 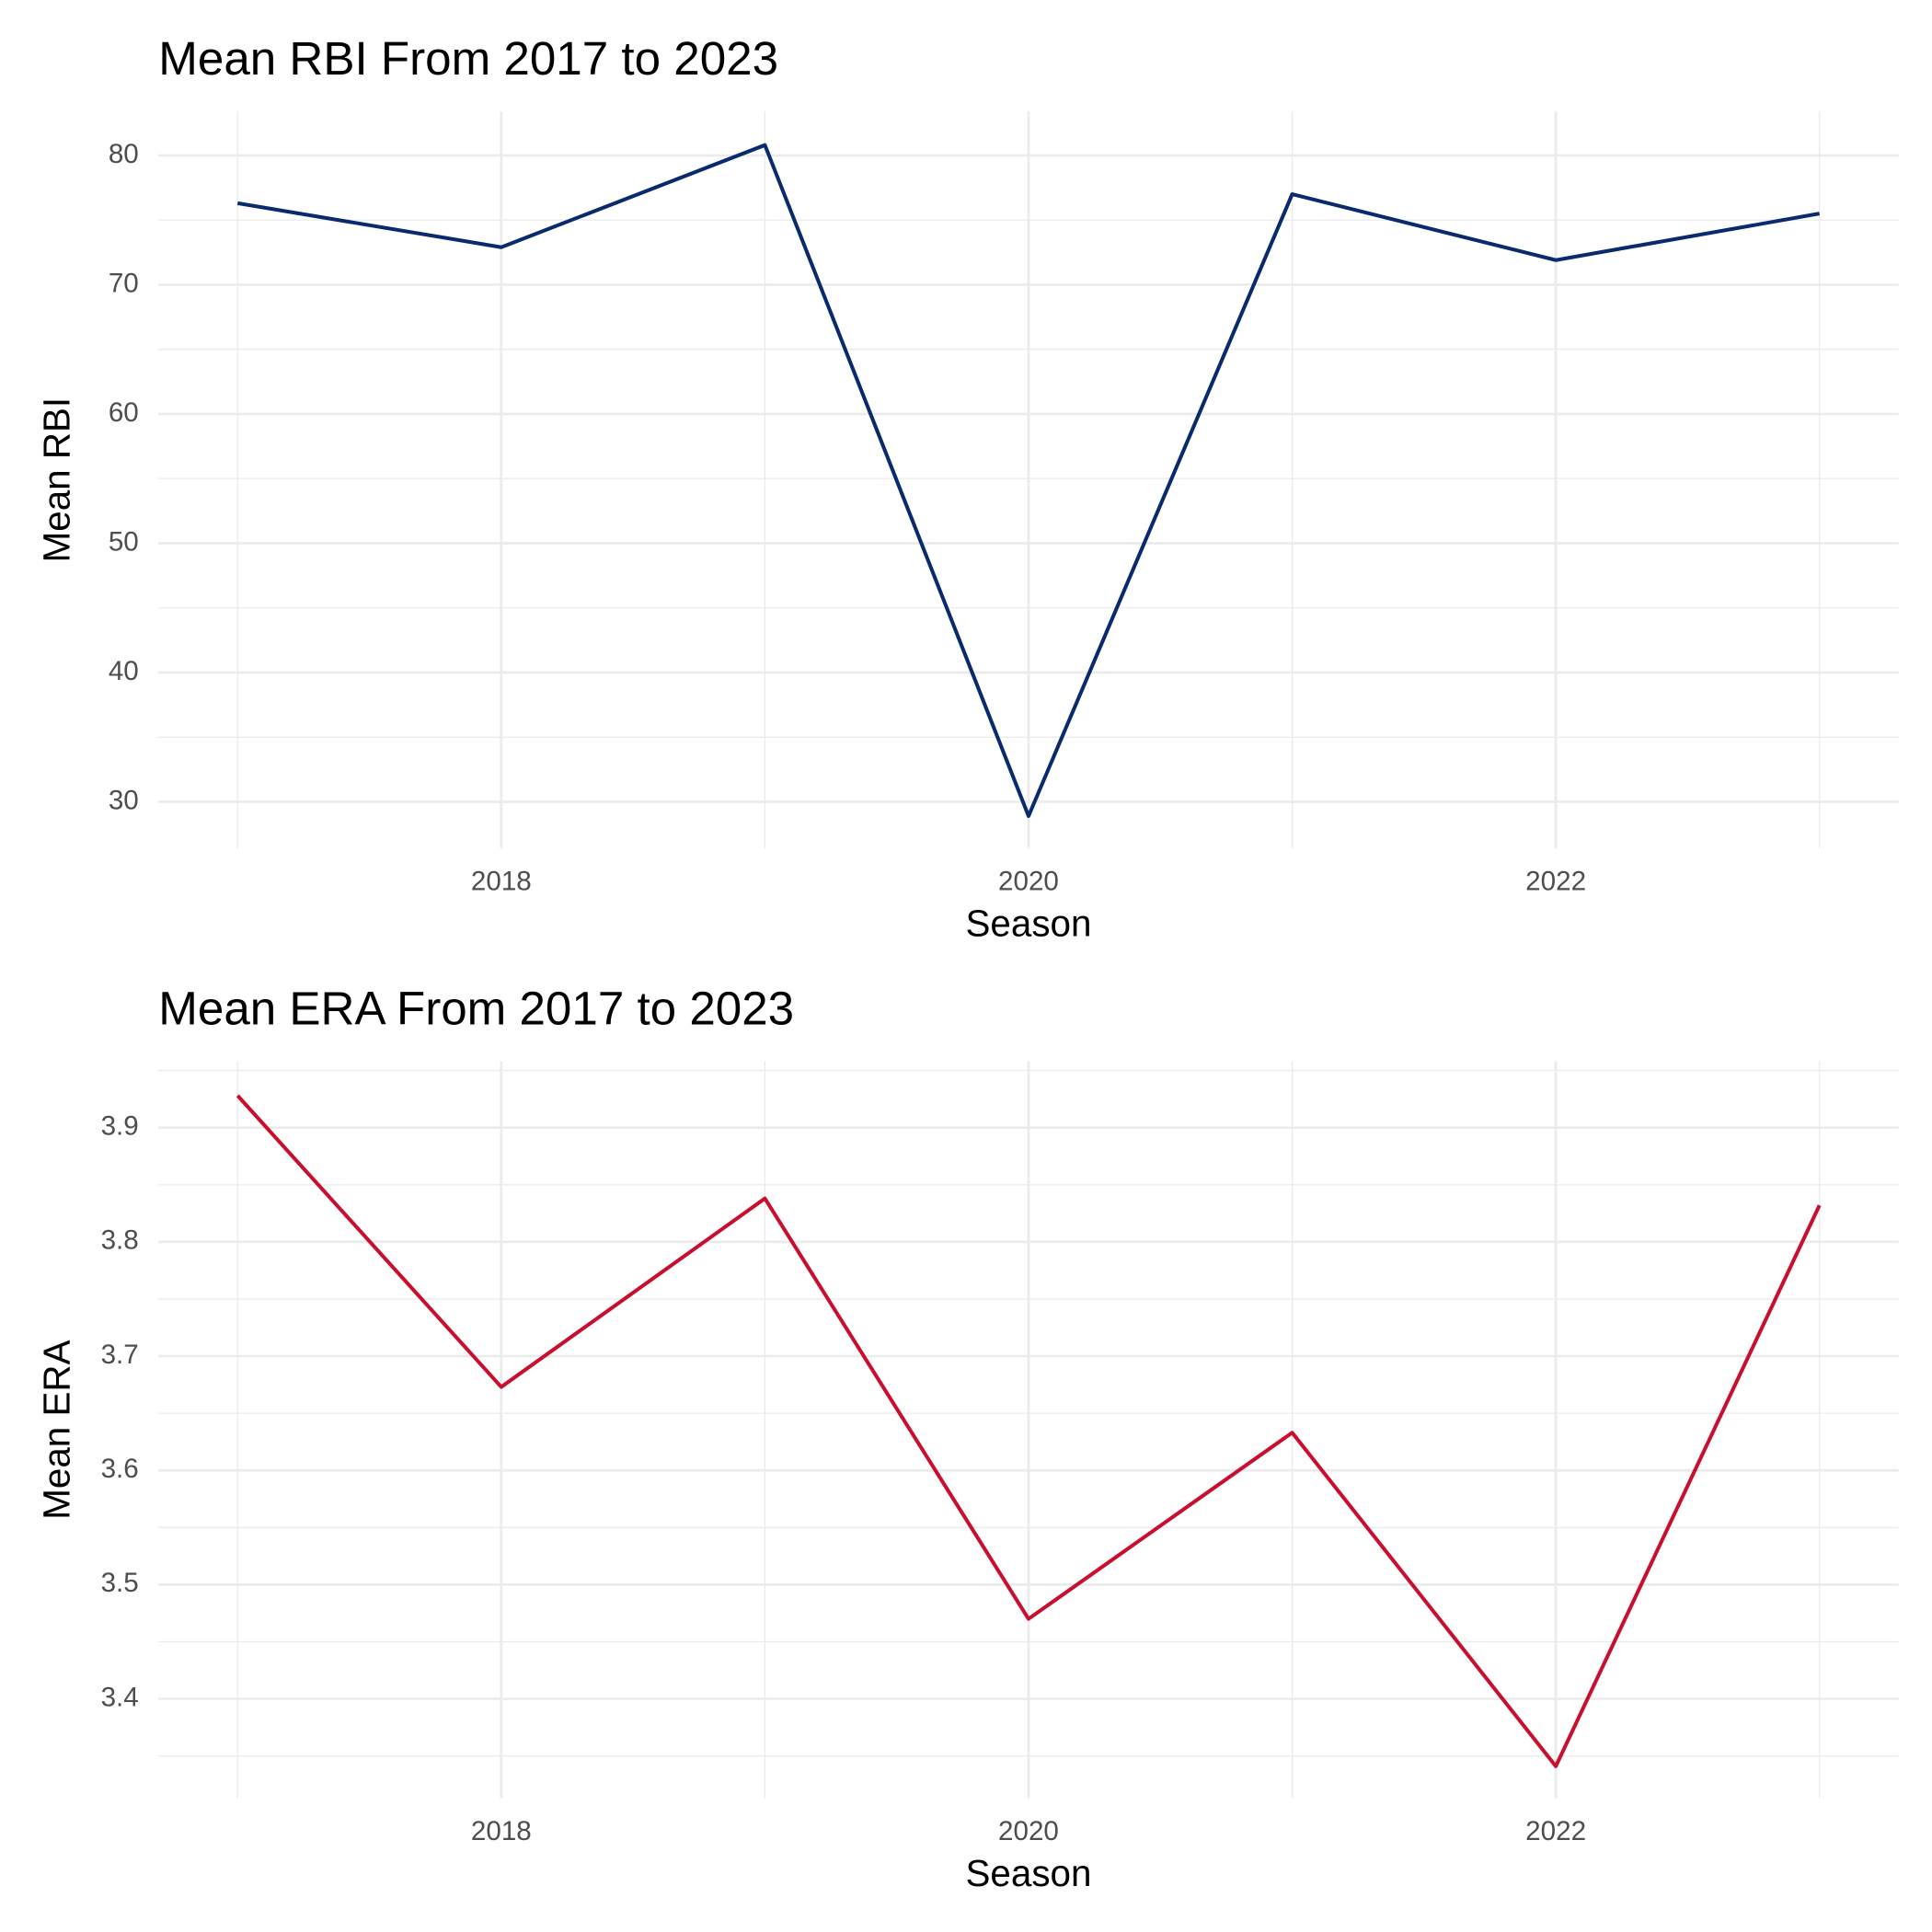 I want to click on y-tick-label: 3.6, so click(x=120, y=1469).